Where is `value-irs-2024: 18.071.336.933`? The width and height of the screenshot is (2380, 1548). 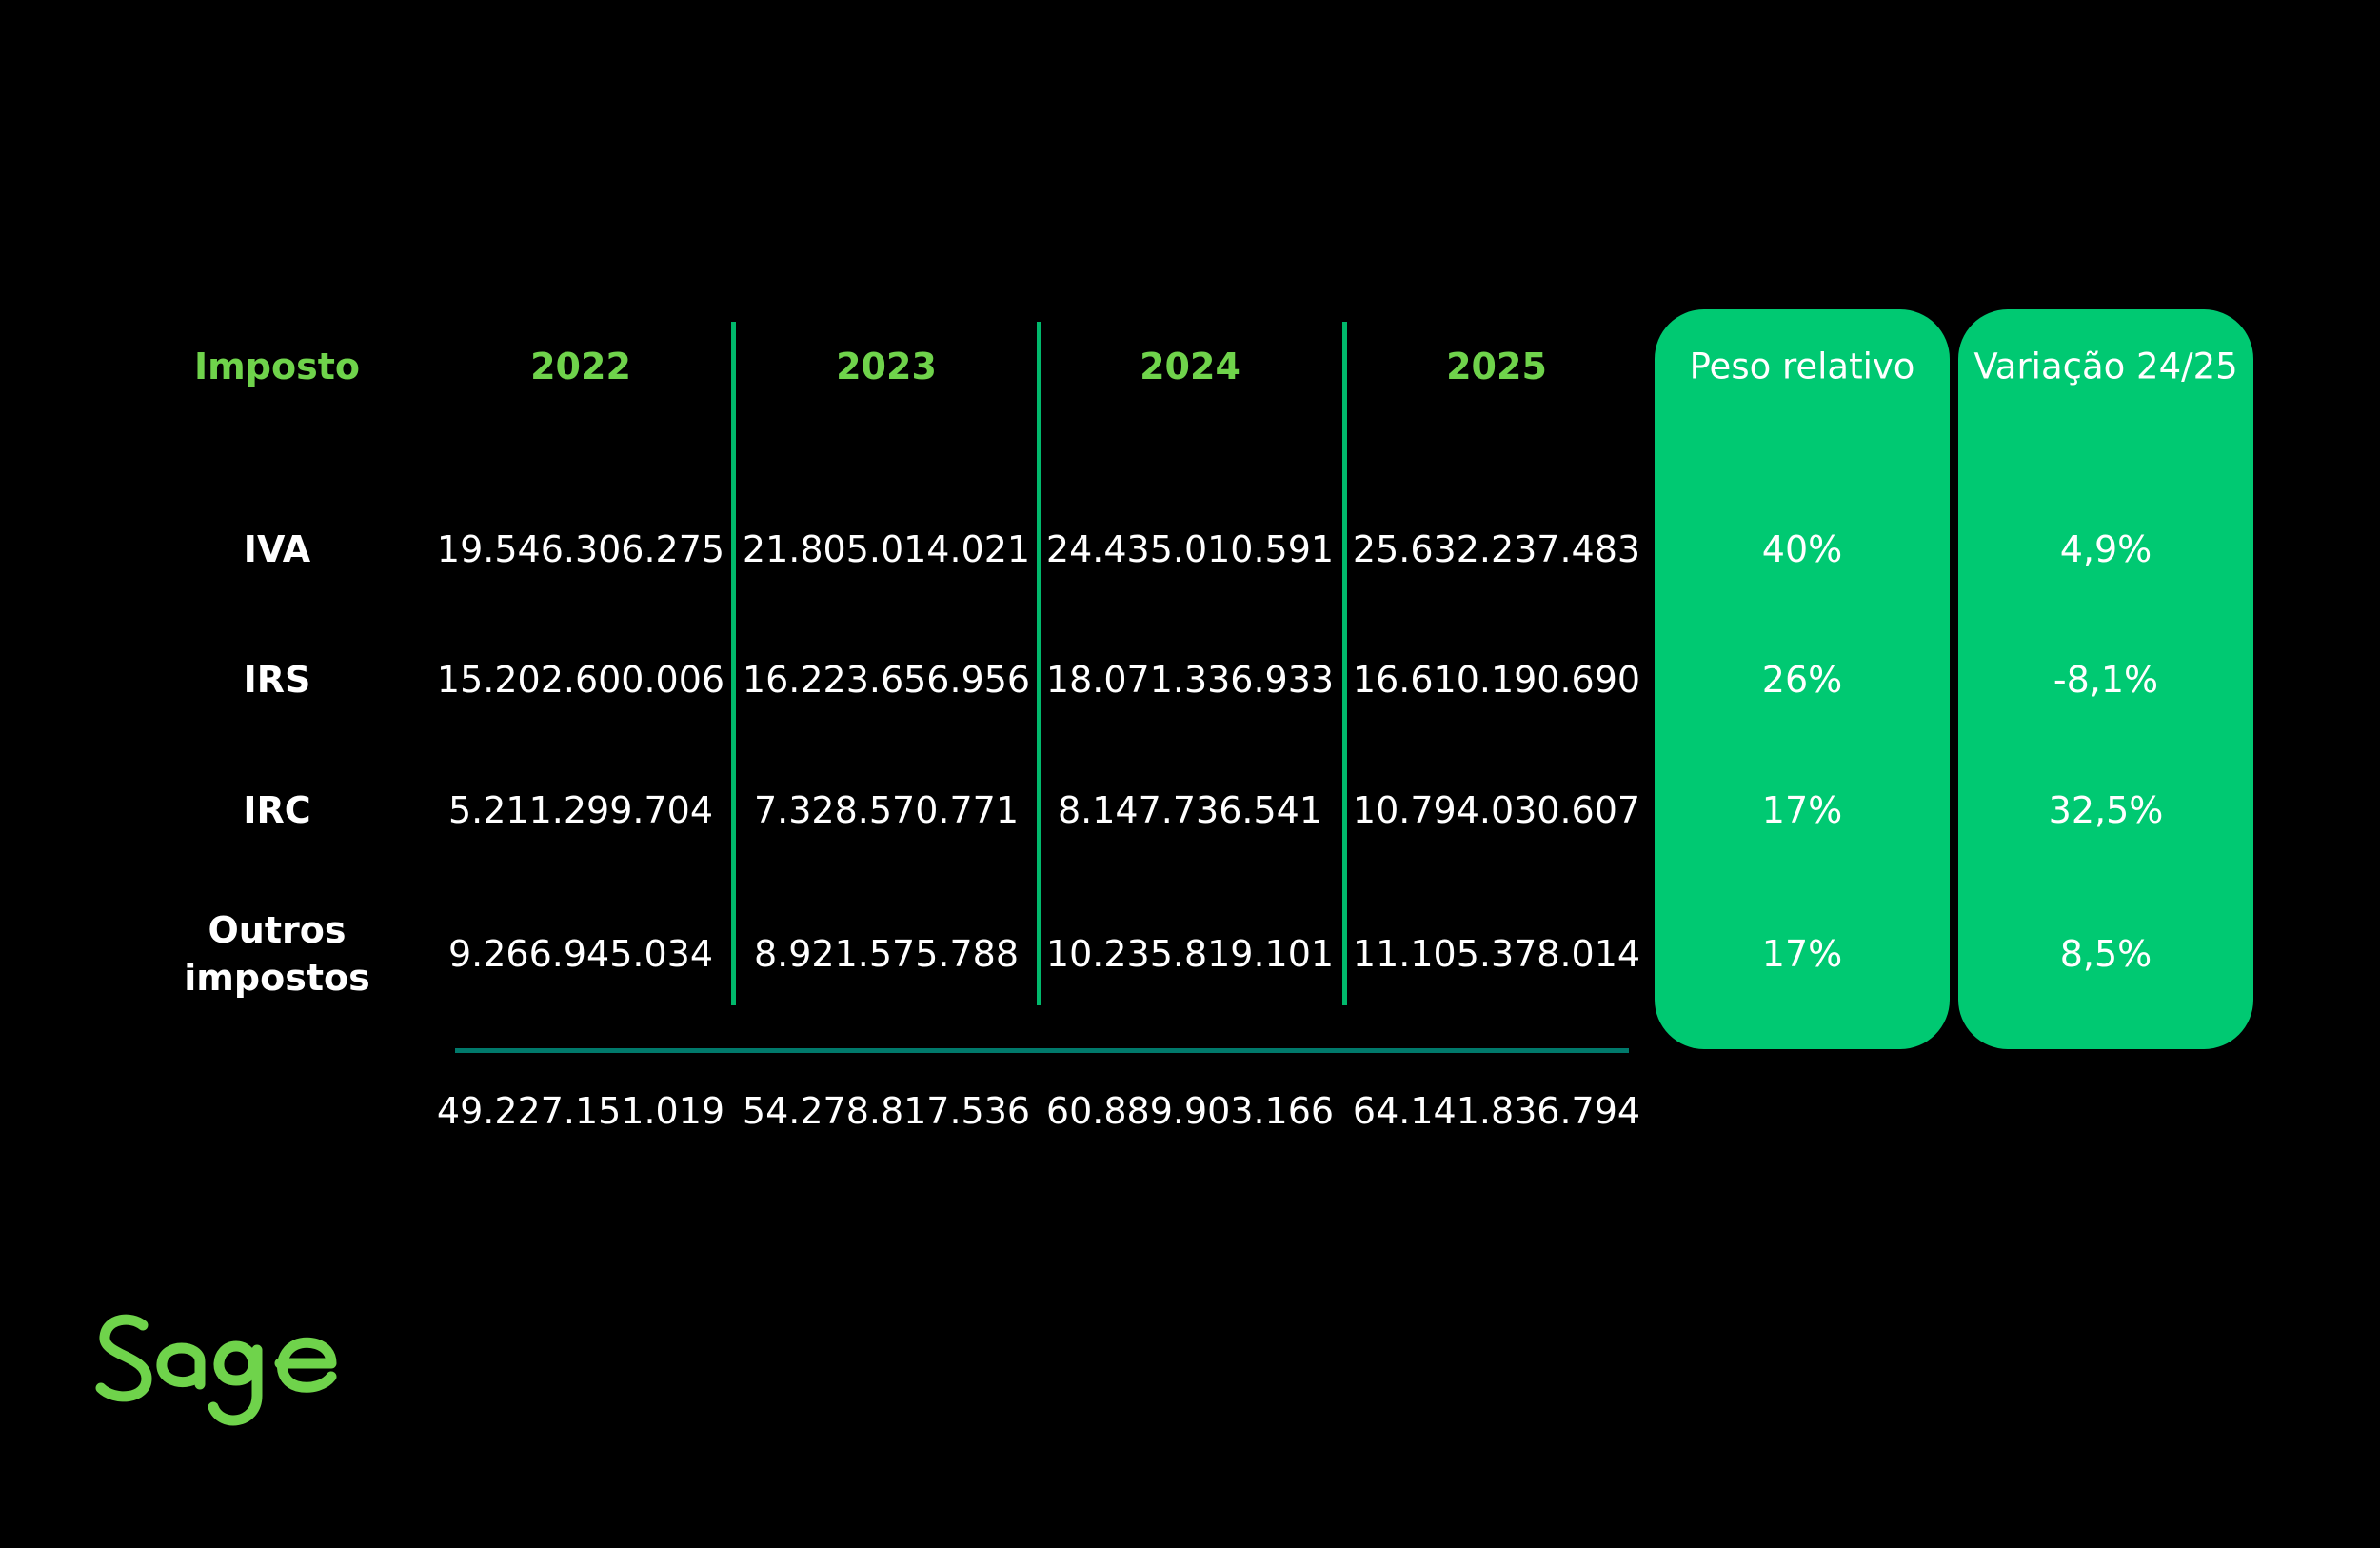 value-irs-2024: 18.071.336.933 is located at coordinates (1190, 680).